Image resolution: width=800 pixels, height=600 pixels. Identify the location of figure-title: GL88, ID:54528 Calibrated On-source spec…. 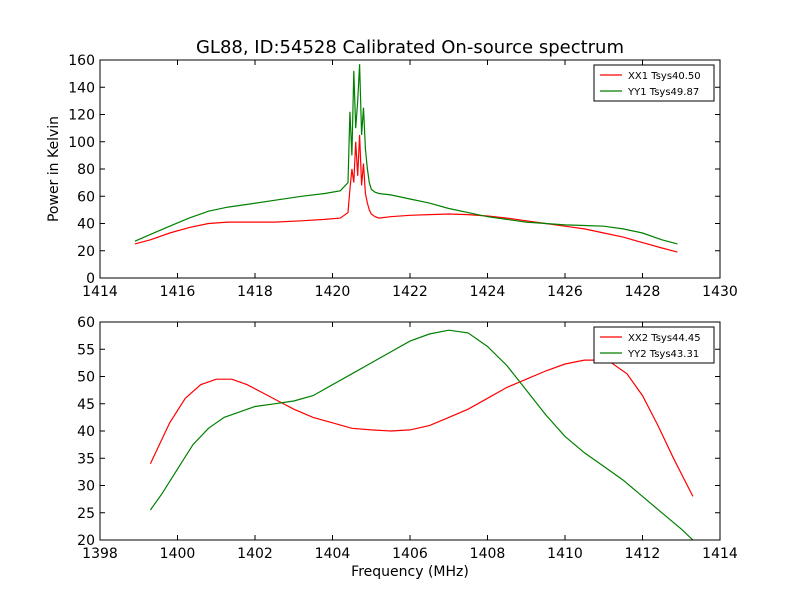
(410, 47).